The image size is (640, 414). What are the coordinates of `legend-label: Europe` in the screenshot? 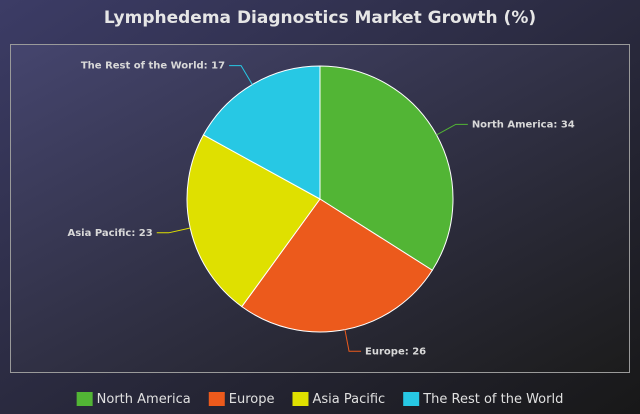 It's located at (252, 399).